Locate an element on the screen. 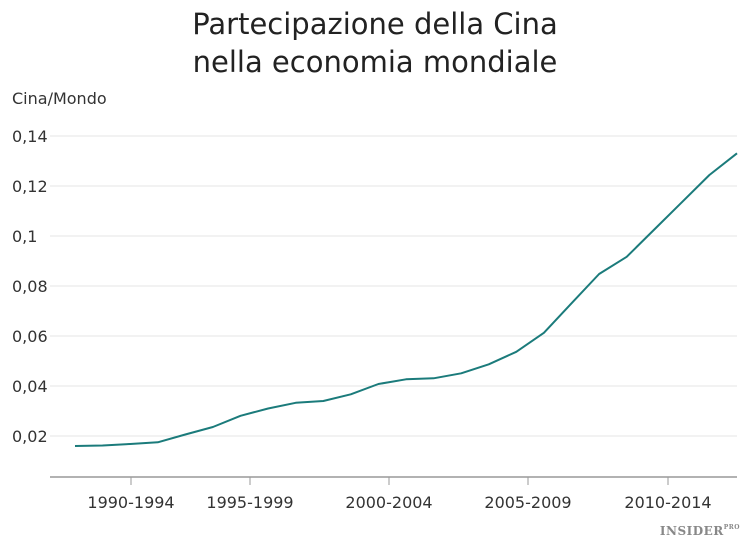 This screenshot has height=547, width=750. y-tick-label: 0,08 is located at coordinates (30, 286).